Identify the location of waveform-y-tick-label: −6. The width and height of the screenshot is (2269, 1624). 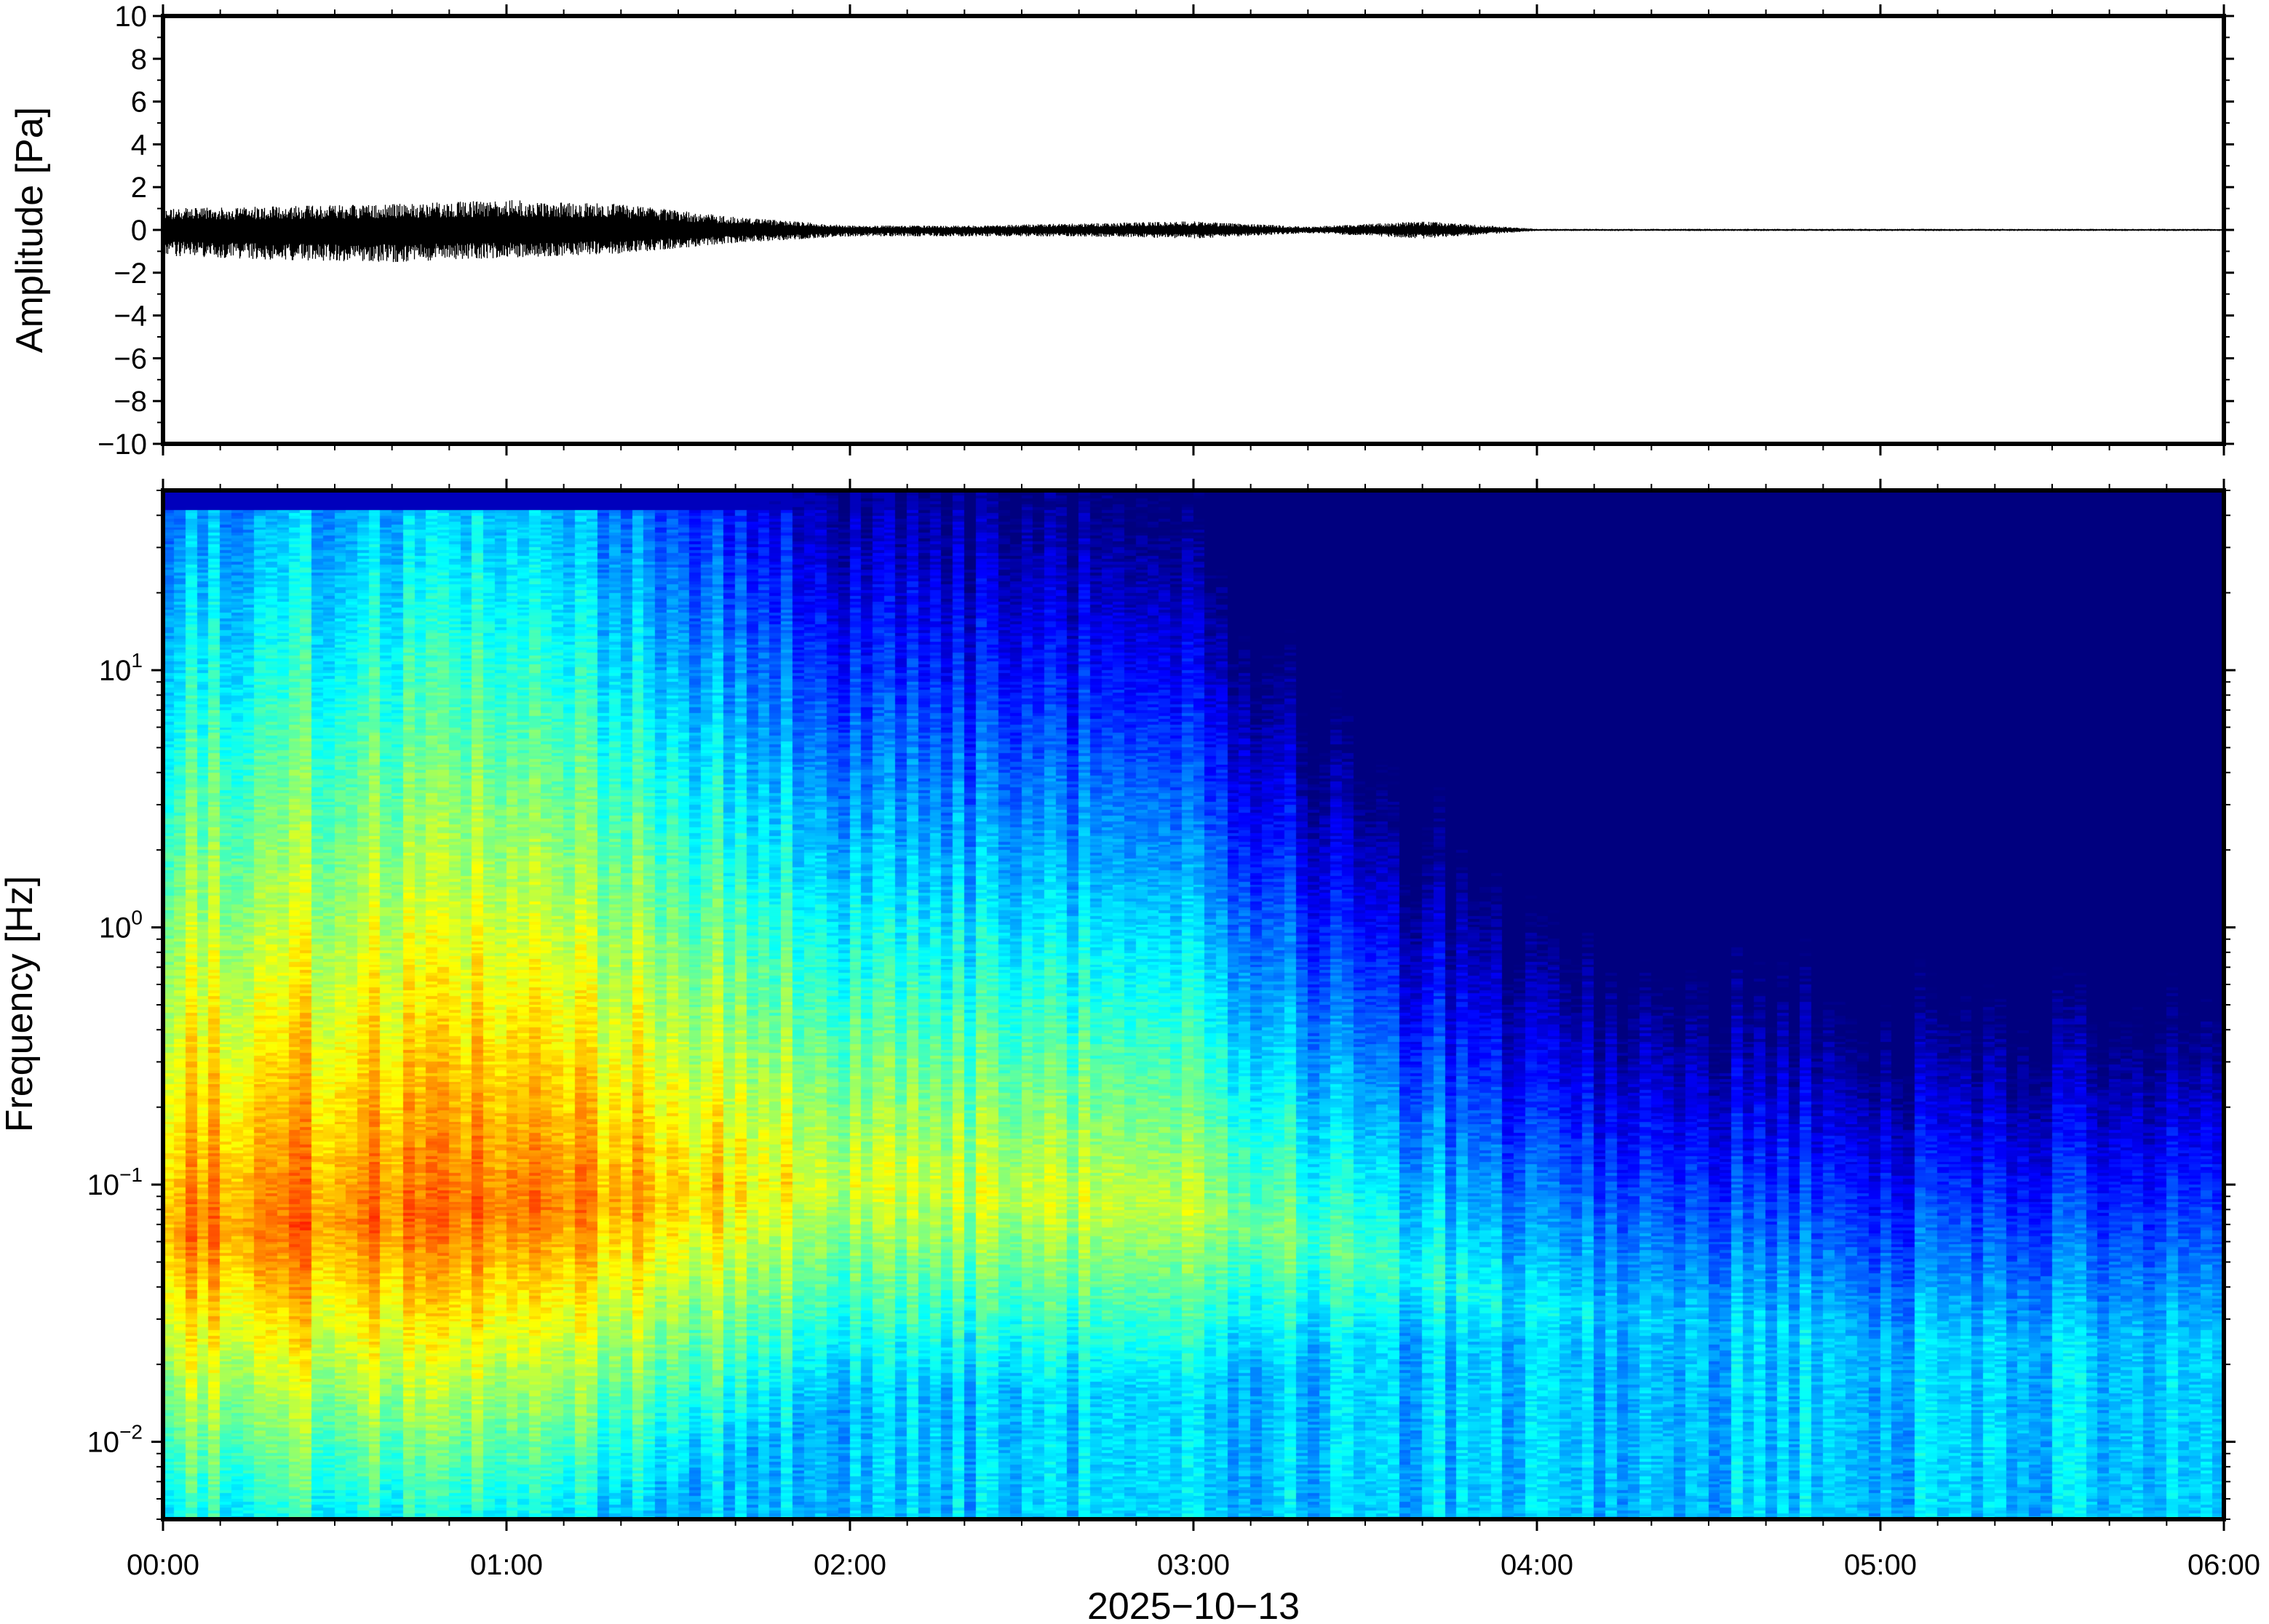
(130, 359).